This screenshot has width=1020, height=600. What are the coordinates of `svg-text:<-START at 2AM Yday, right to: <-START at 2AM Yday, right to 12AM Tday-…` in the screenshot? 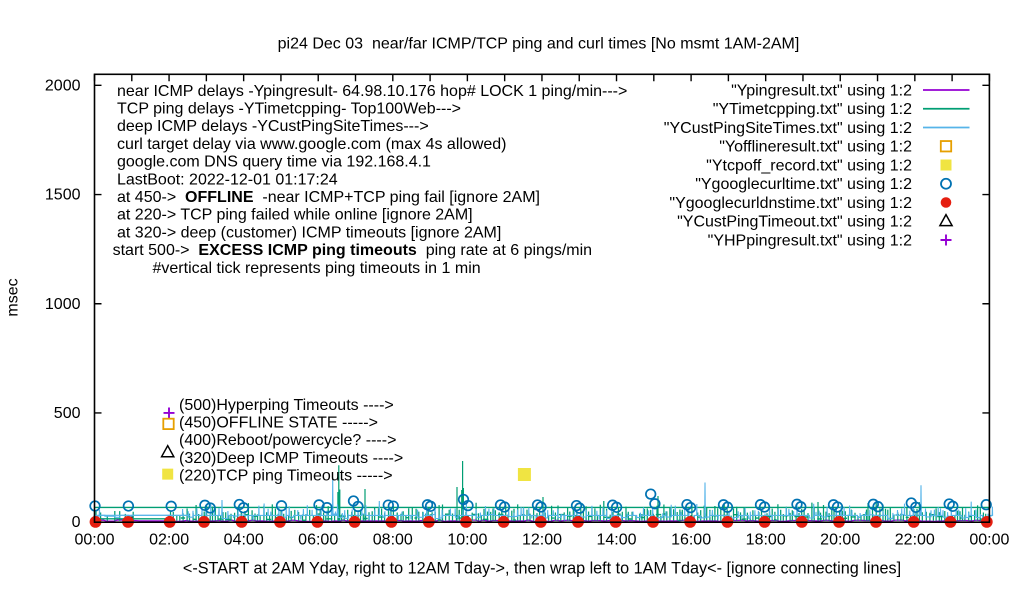 It's located at (542, 569).